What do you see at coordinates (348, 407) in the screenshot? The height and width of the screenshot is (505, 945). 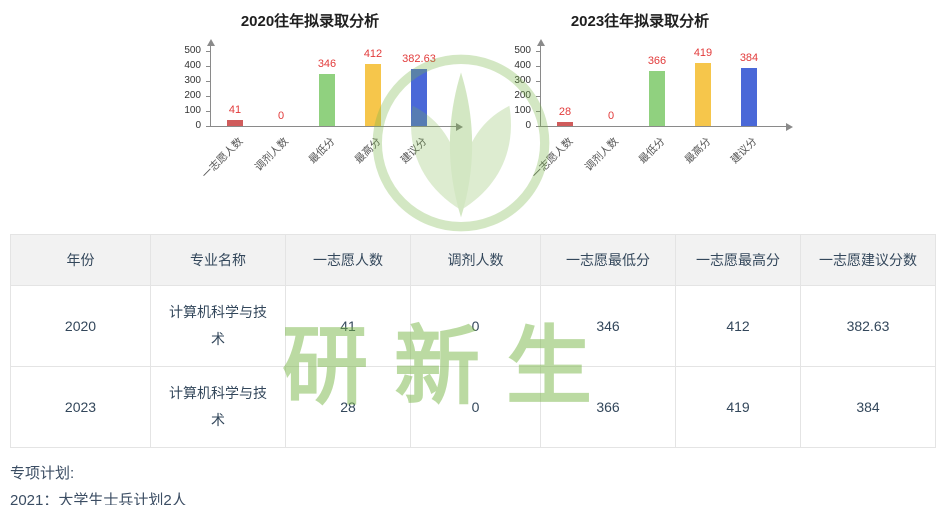 I see `cell-first-choice-count: 28` at bounding box center [348, 407].